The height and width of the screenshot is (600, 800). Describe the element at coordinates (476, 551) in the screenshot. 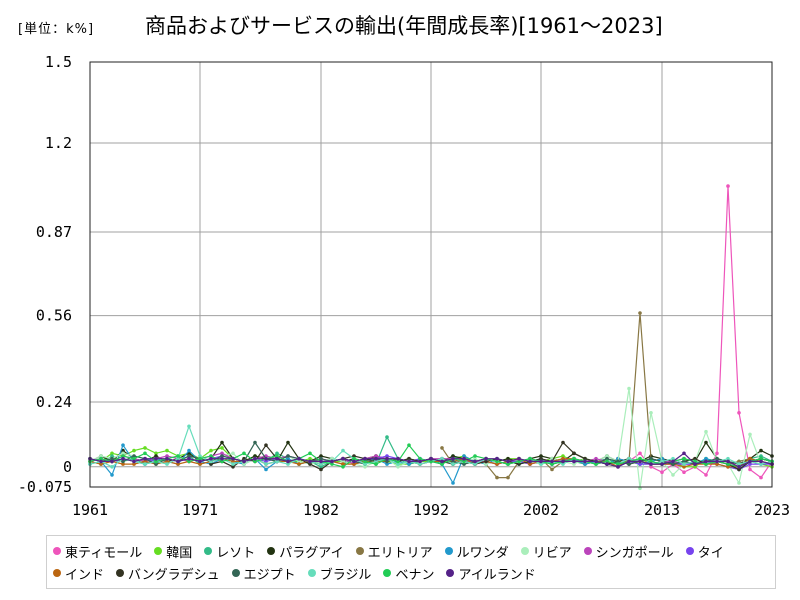

I see `legend-item: ルワンダ` at that location.